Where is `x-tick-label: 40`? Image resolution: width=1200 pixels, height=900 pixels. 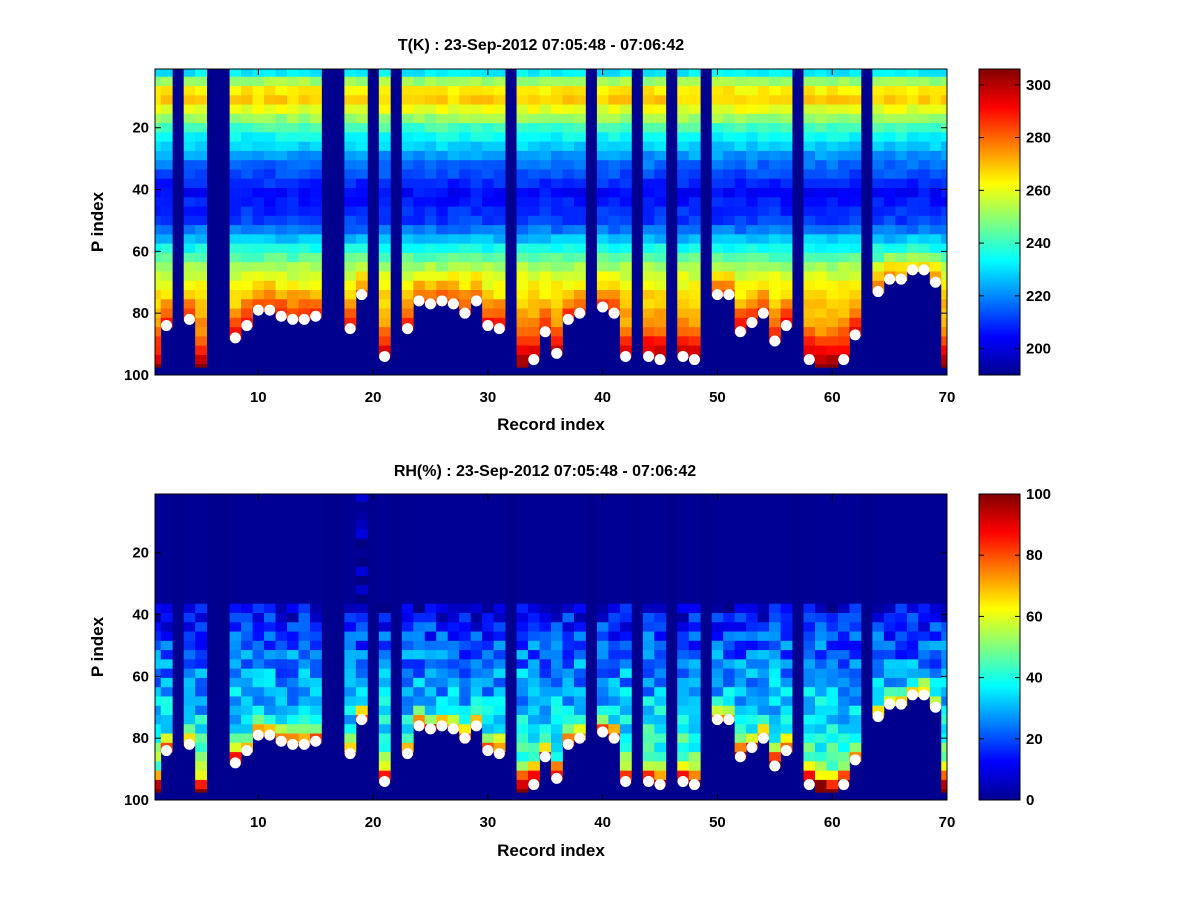
x-tick-label: 40 is located at coordinates (602, 397).